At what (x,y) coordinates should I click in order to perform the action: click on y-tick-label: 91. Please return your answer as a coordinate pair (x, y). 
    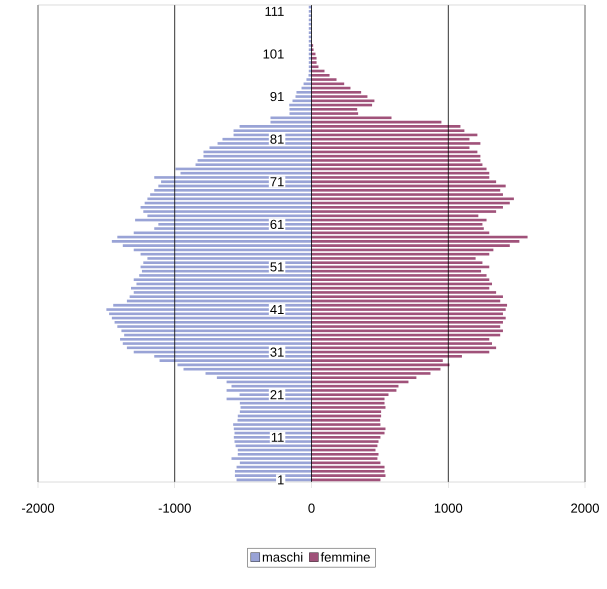
    Looking at the image, I should click on (277, 97).